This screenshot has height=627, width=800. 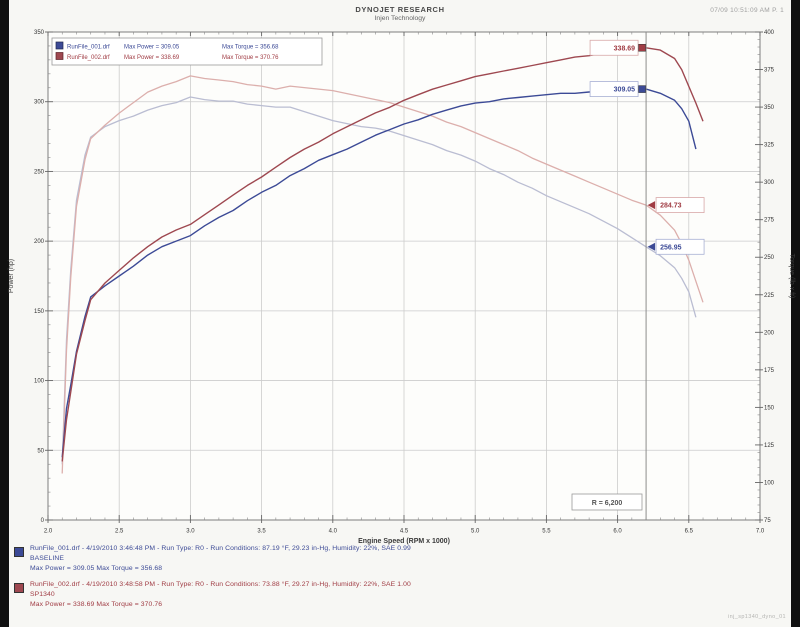 I want to click on callout-box-power_baseline, so click(x=614, y=89).